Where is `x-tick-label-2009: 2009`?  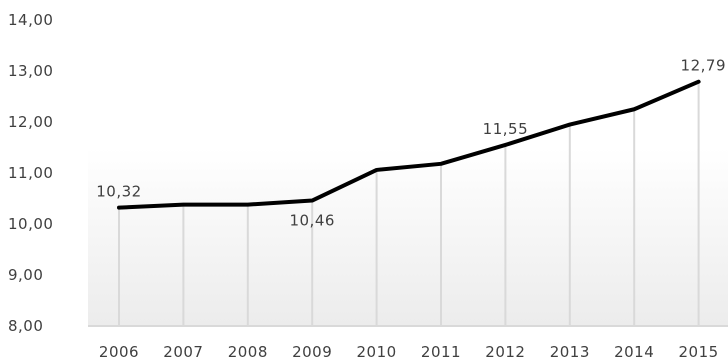 x-tick-label-2009: 2009 is located at coordinates (312, 351).